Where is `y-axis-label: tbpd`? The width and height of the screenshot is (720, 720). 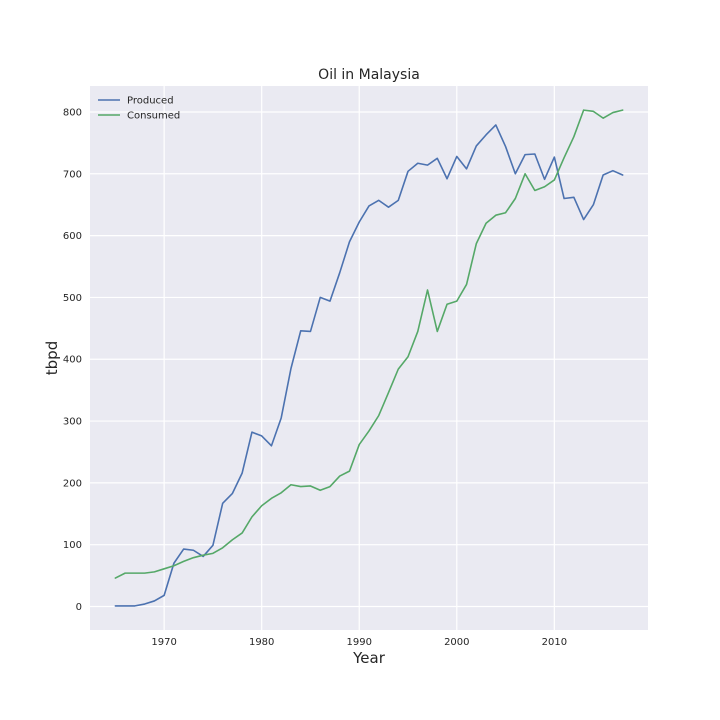 y-axis-label: tbpd is located at coordinates (52, 358).